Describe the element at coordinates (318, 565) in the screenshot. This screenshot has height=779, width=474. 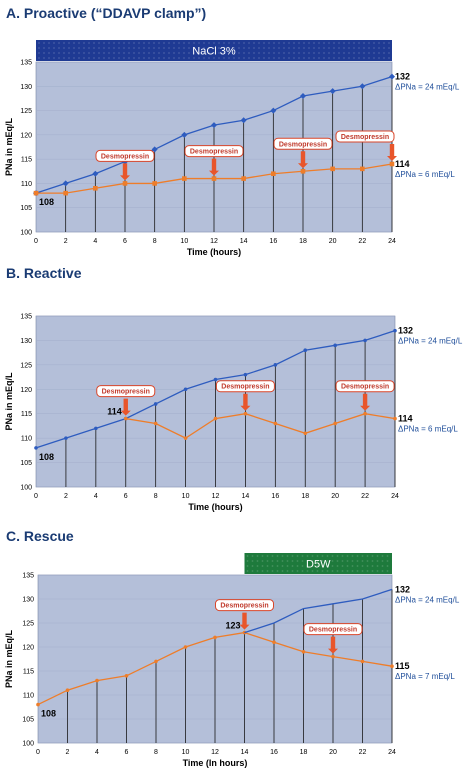
I see `banner-label: D5W` at that location.